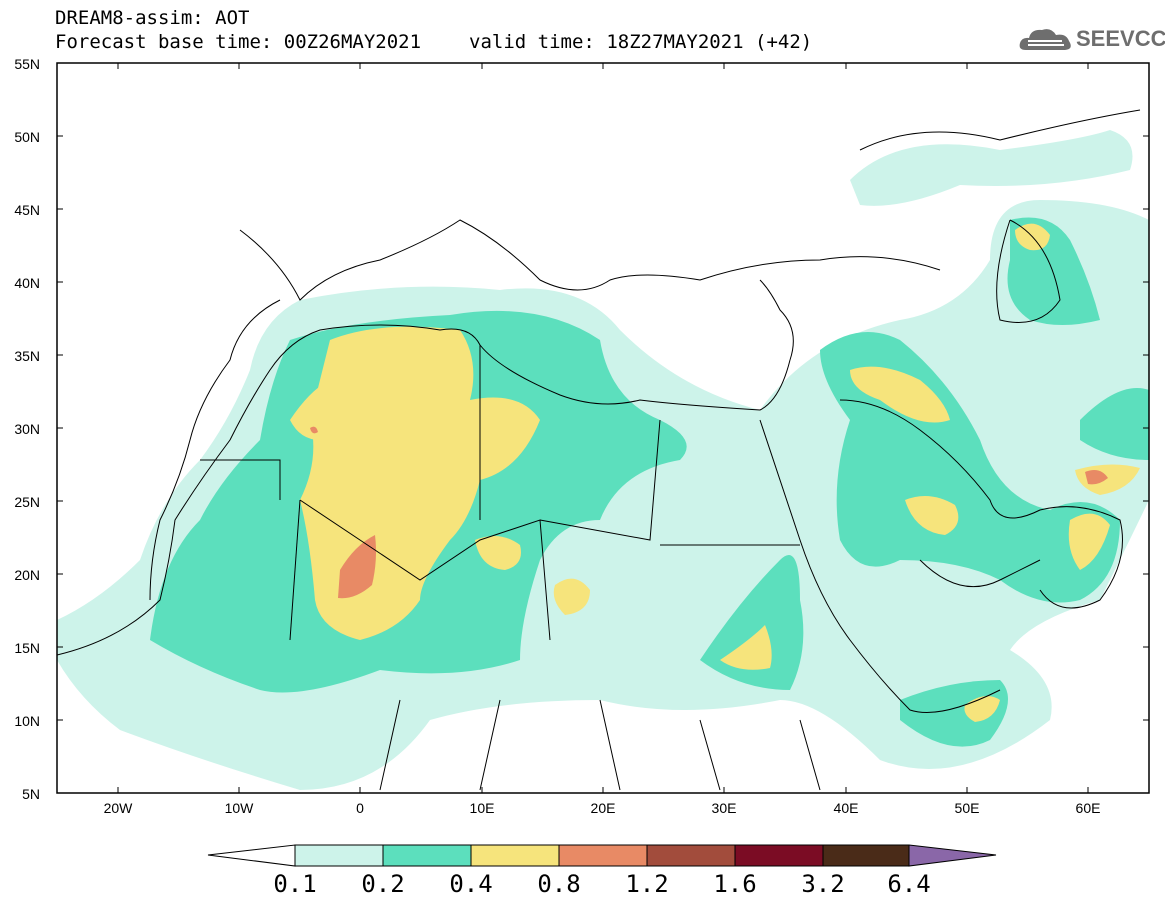  I want to click on colorbar-label: 0.8, so click(559, 884).